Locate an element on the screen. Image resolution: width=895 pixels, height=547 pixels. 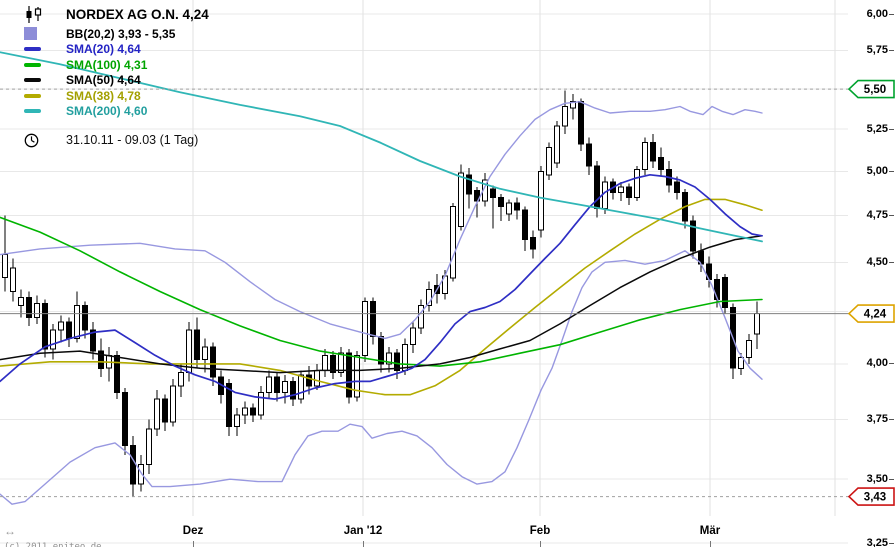
y-axis-label: 4,75 is located at coordinates (877, 215).